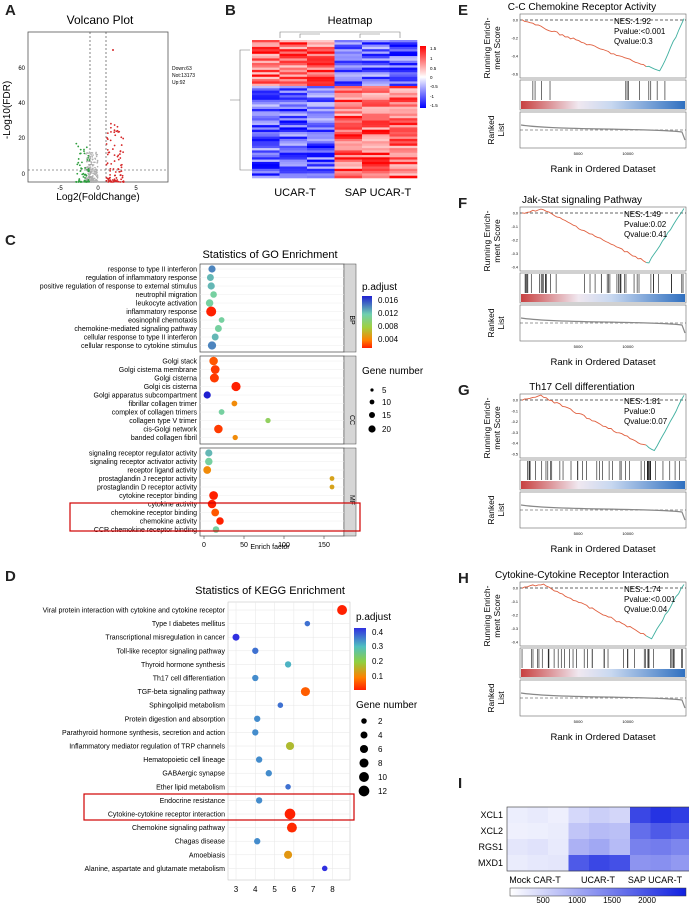 The height and width of the screenshot is (903, 689). I want to click on heat-i-col-0: Mock CAR-T, so click(535, 880).